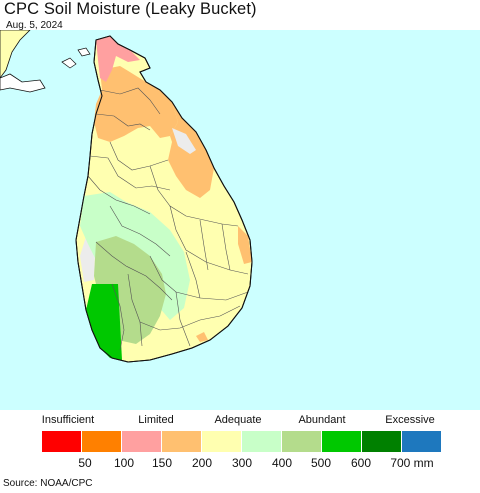  Describe the element at coordinates (23, 83) in the screenshot. I see `india-south-tip` at that location.